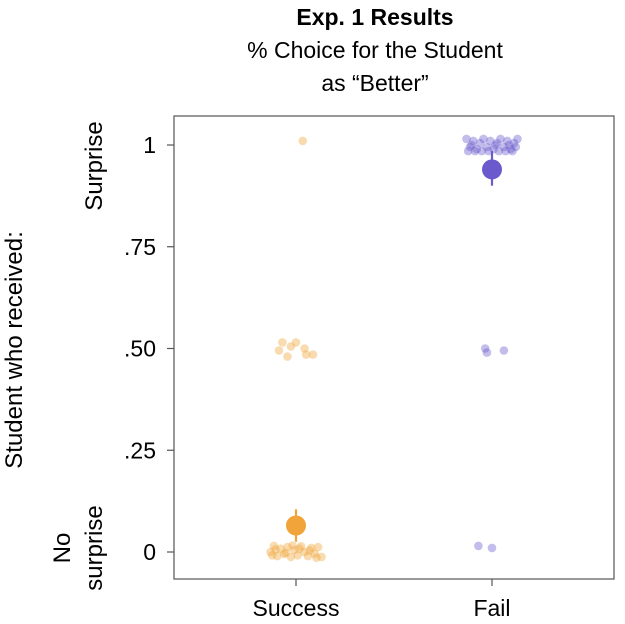 This screenshot has width=625, height=624. Describe the element at coordinates (374, 83) in the screenshot. I see `chart-subtitle-line-2: as “Better”` at that location.